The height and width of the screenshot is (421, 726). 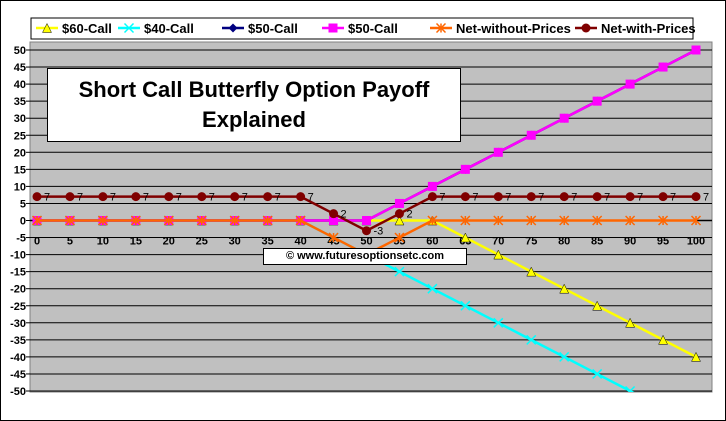 I want to click on legend-label: Net-without-Prices, so click(x=513, y=28).